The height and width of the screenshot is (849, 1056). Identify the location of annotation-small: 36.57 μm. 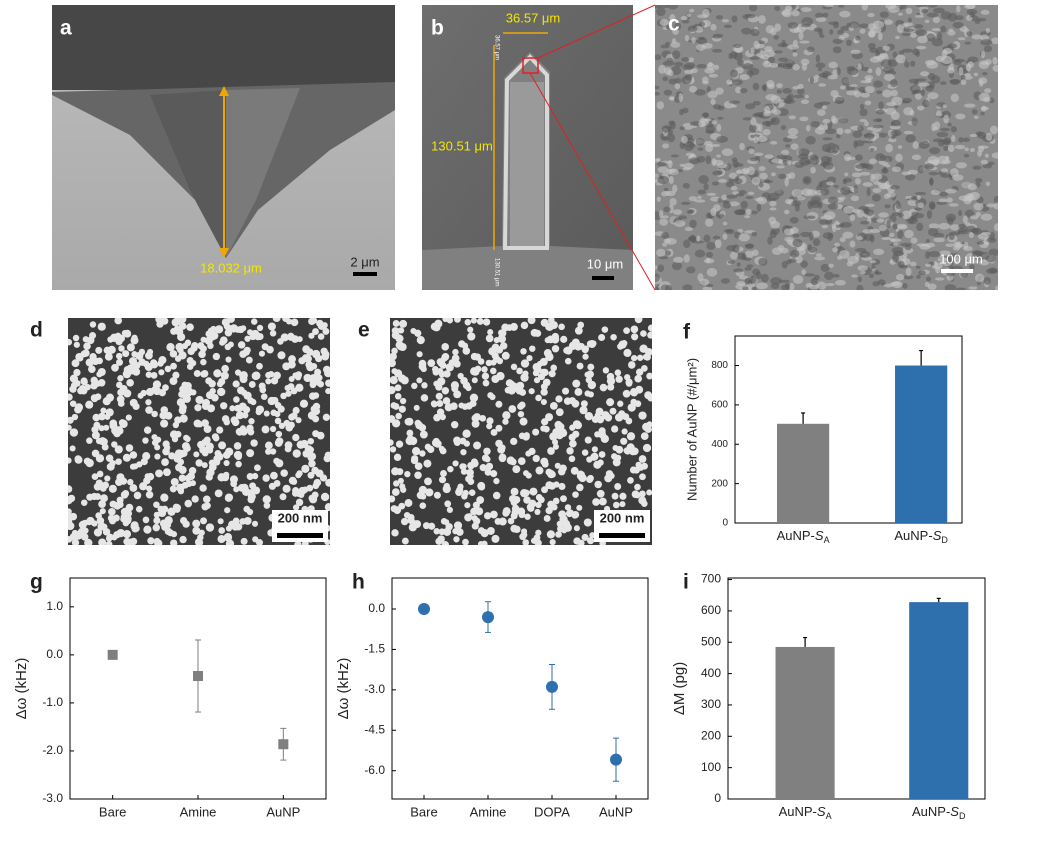
(496, 47).